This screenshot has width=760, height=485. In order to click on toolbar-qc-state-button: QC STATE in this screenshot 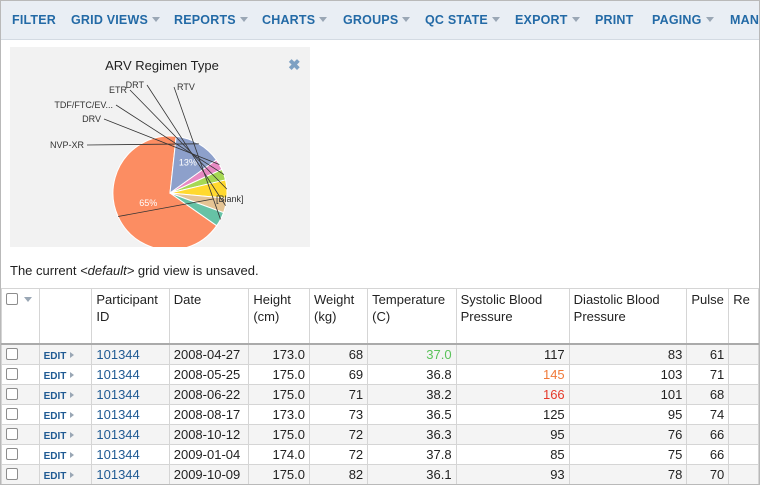, I will do `click(462, 20)`.